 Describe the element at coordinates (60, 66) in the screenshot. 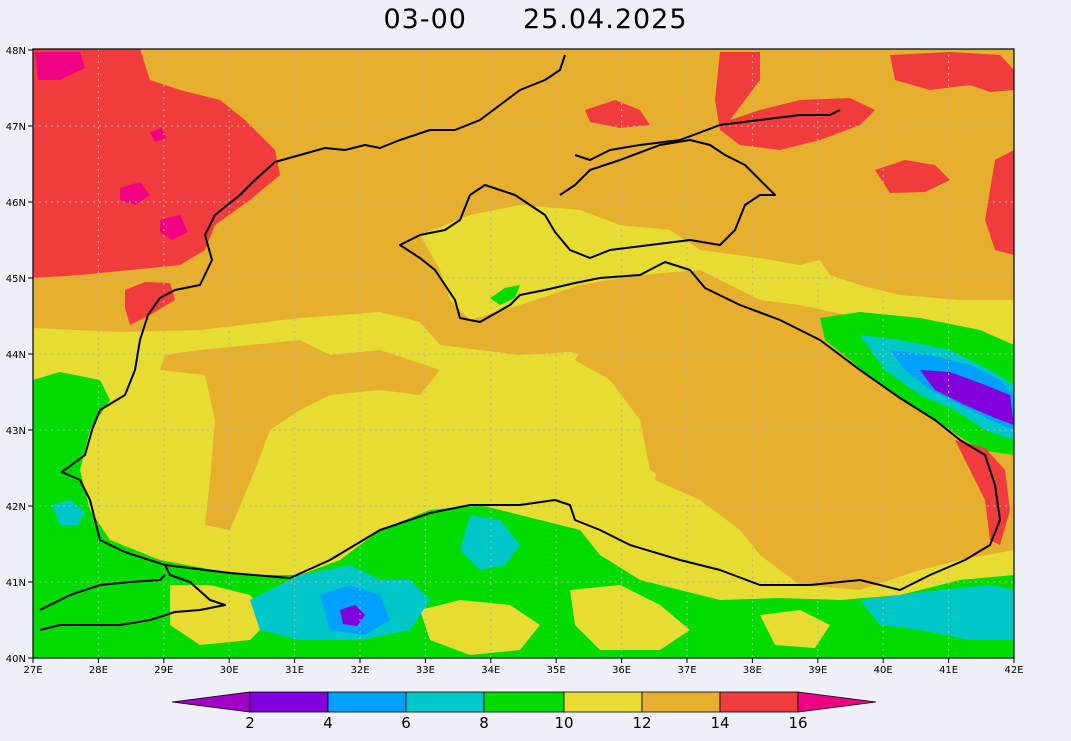

I see `field-band-16-nw` at that location.